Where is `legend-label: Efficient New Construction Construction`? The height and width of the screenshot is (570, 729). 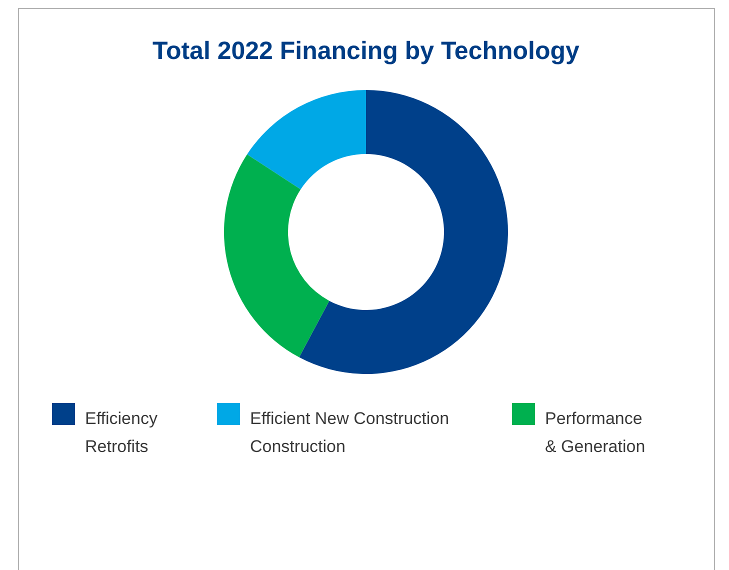 legend-label: Efficient New Construction Construction is located at coordinates (350, 432).